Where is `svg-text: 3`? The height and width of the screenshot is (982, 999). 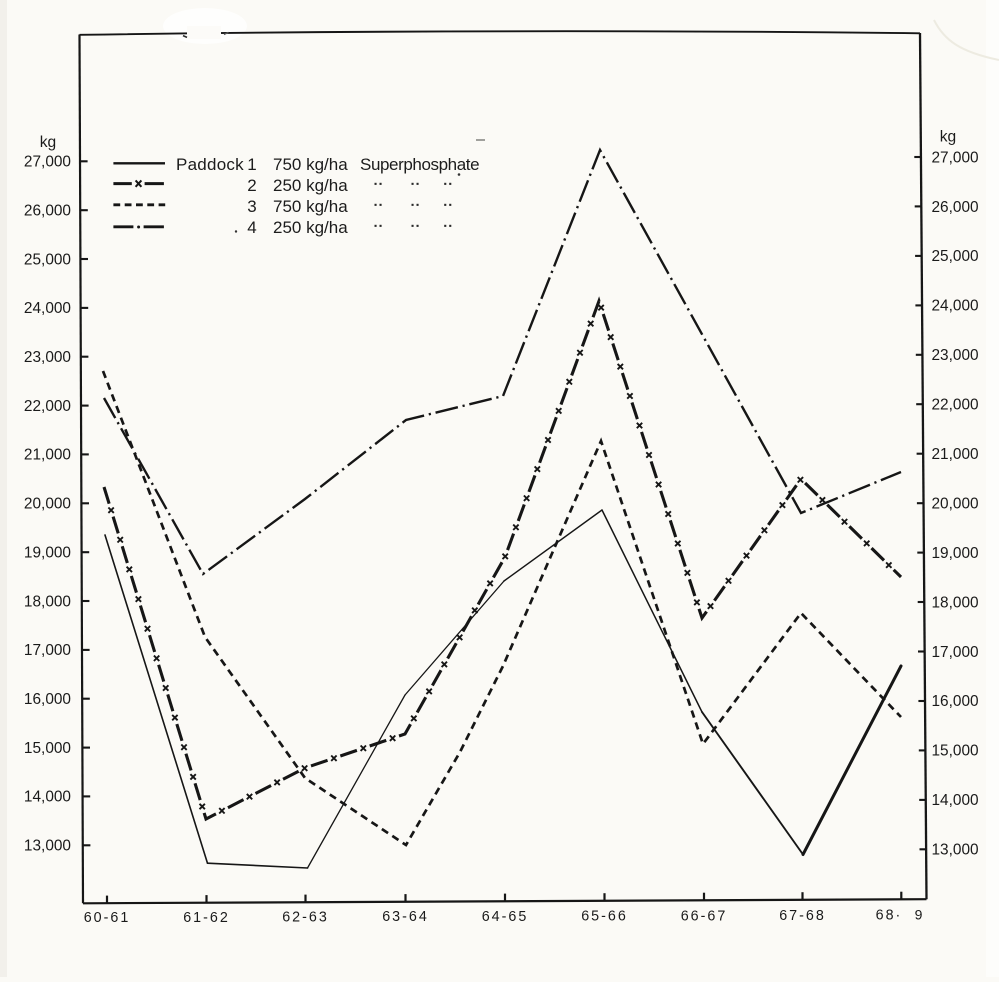
svg-text: 3 is located at coordinates (251, 206).